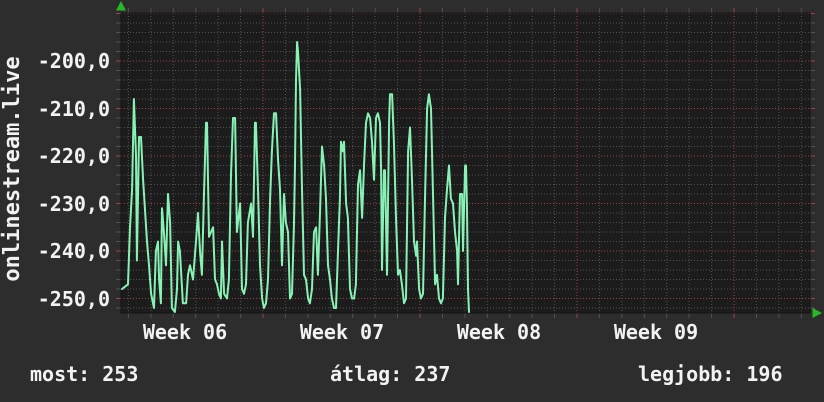  Describe the element at coordinates (342, 332) in the screenshot. I see `x-axis-week-label: Week 07` at that location.